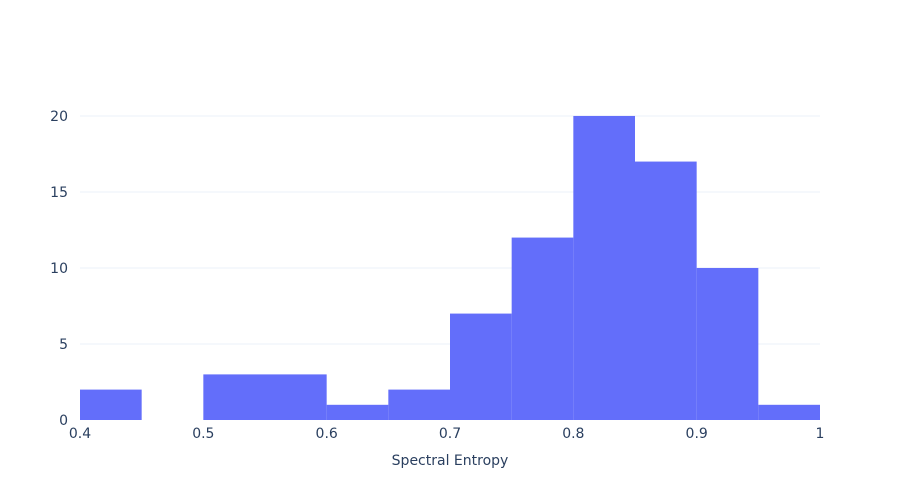 This screenshot has width=900, height=500. I want to click on y-tick-label: 20, so click(59, 117).